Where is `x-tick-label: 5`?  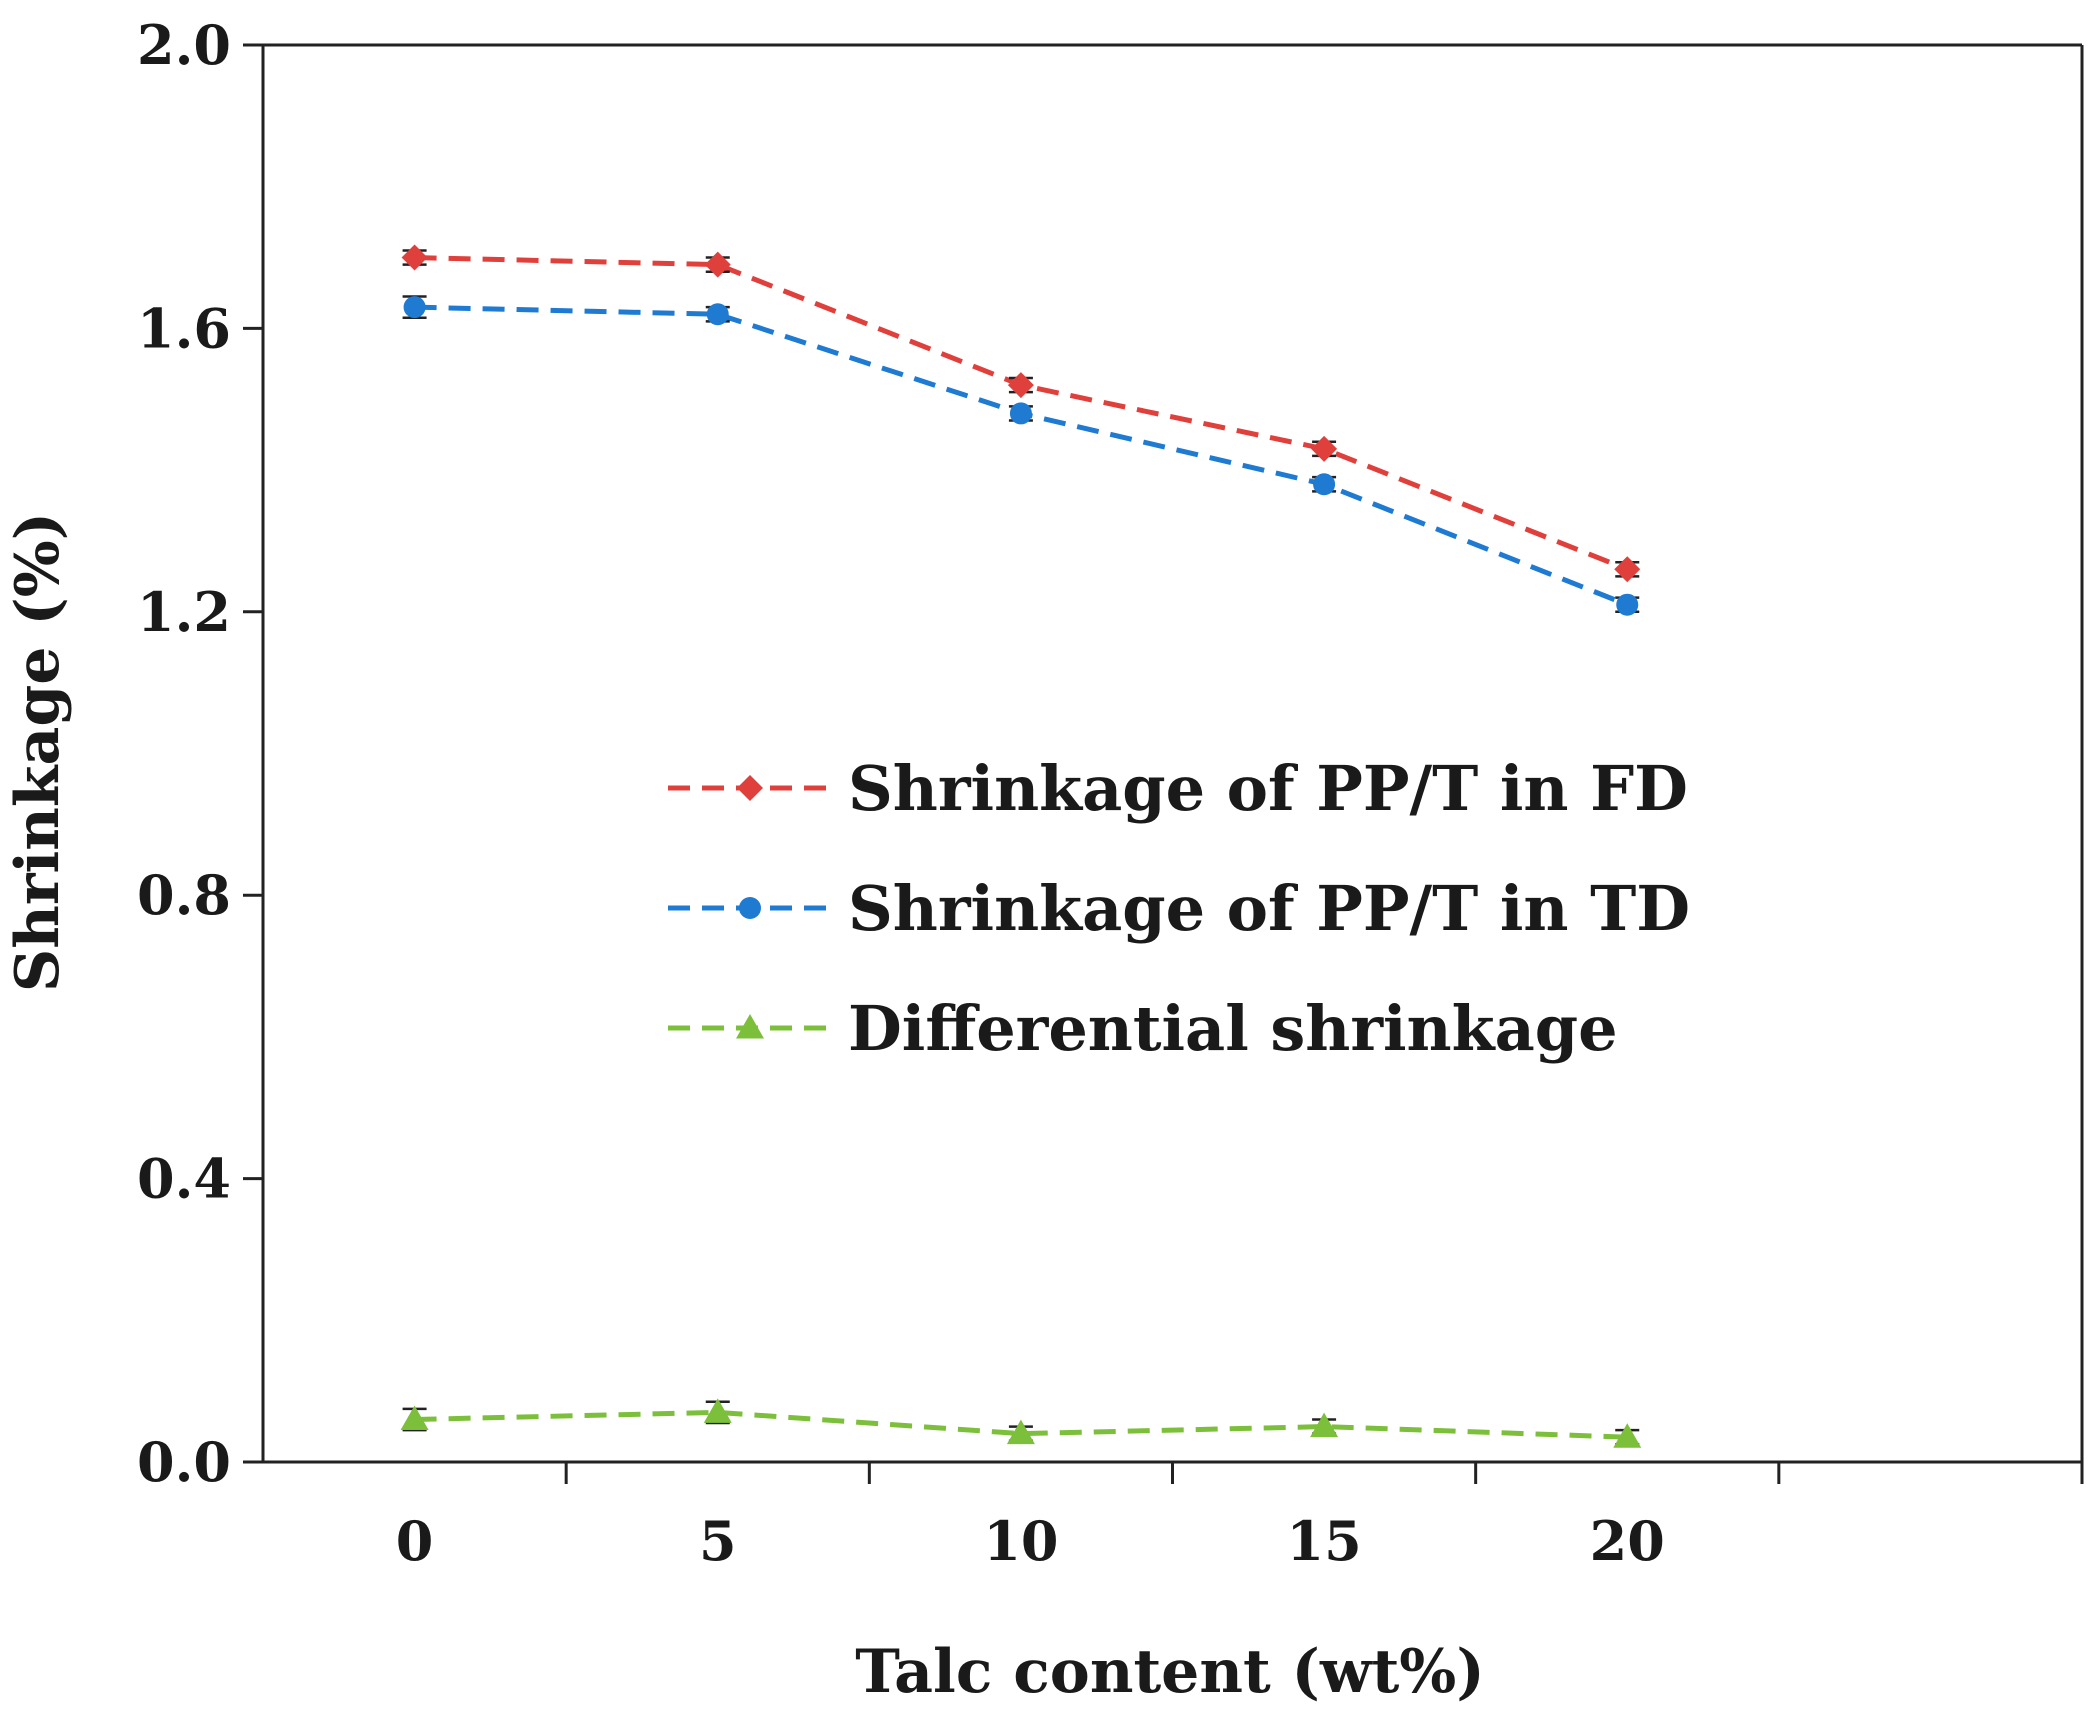
x-tick-label: 5 is located at coordinates (718, 1541).